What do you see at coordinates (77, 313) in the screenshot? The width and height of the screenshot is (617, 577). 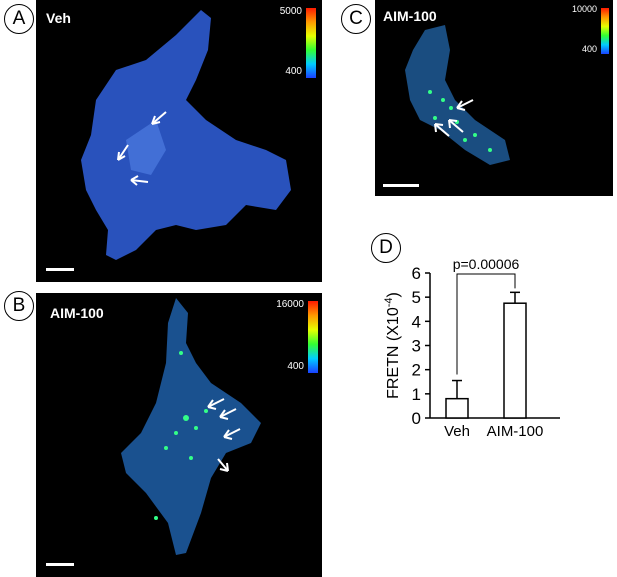 I see `panel-b-condition: AIM-100` at bounding box center [77, 313].